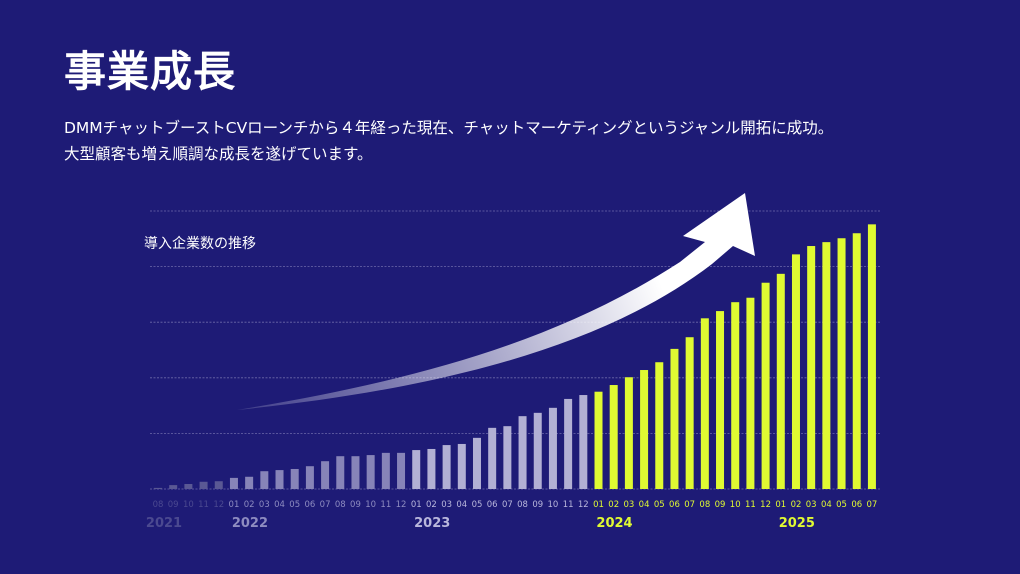 The height and width of the screenshot is (574, 1020). I want to click on chart-title: 導入企業数の推移, so click(200, 243).